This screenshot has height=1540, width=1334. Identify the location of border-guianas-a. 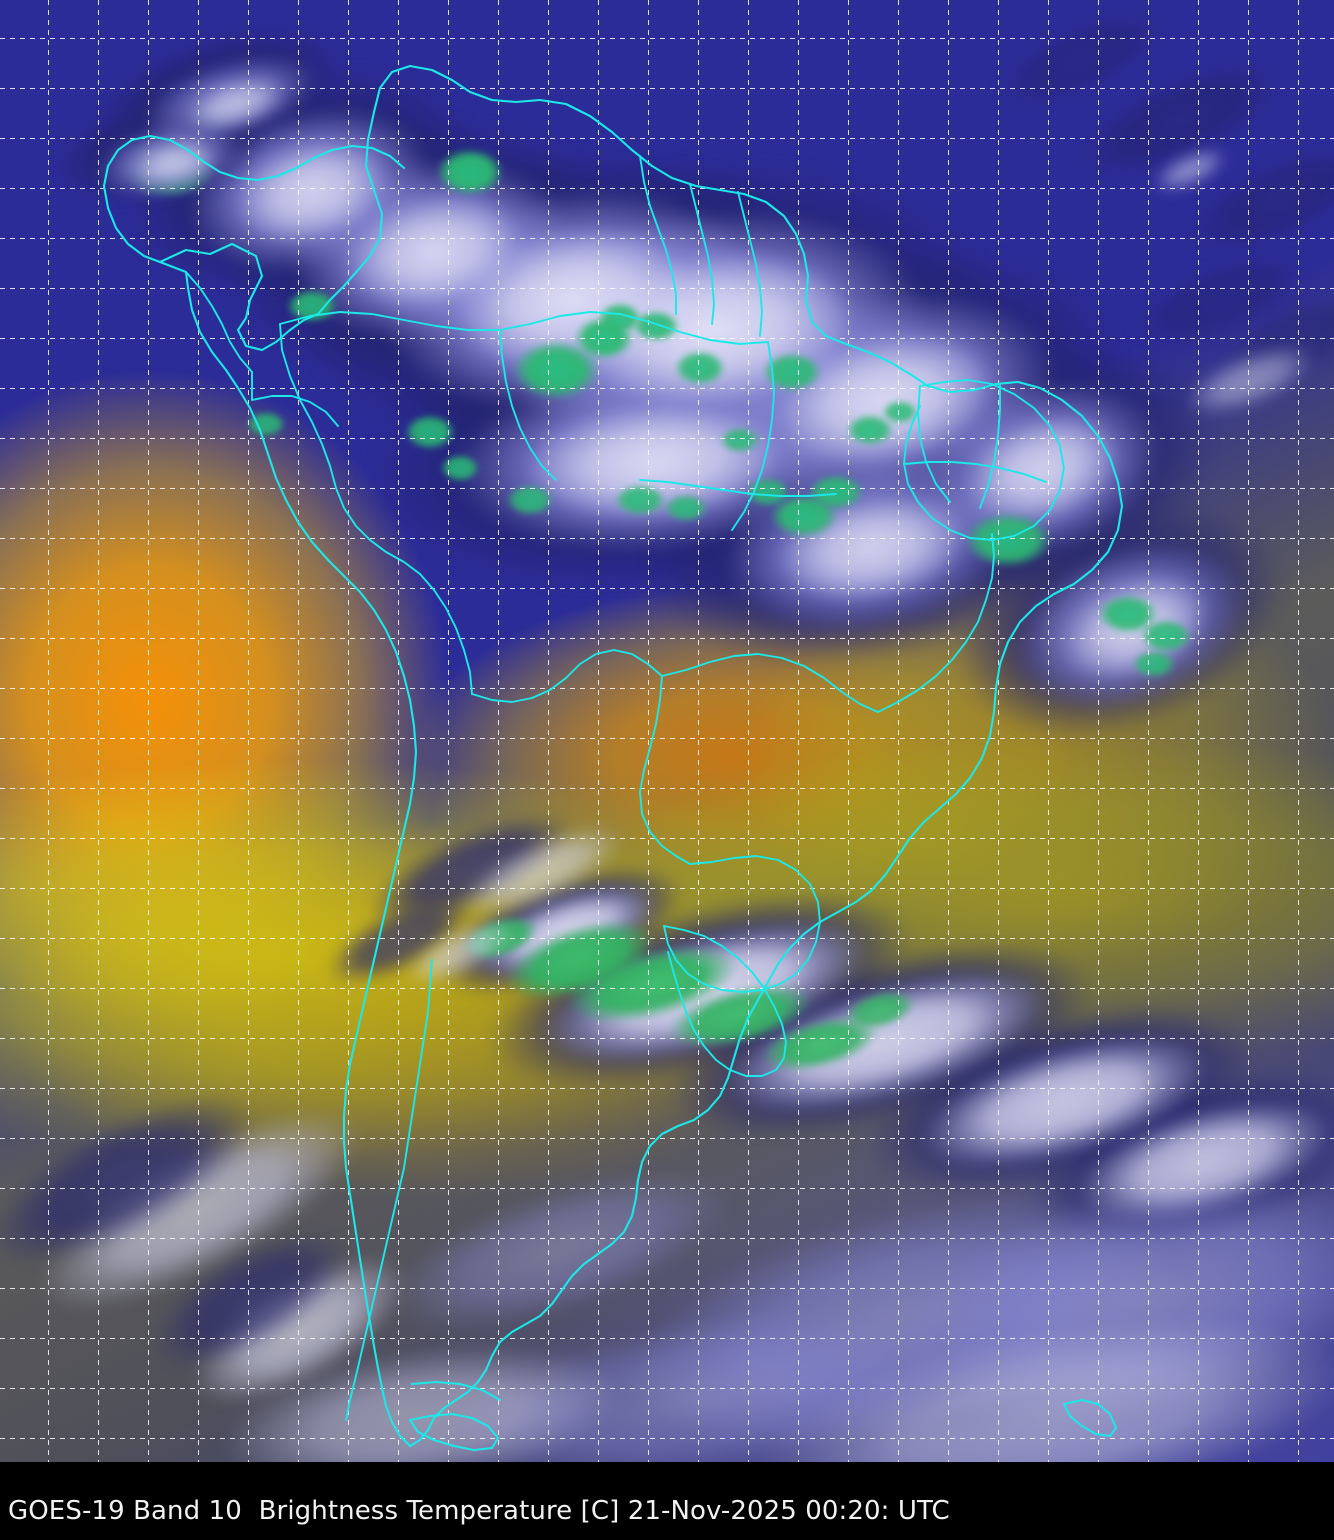
(658, 235).